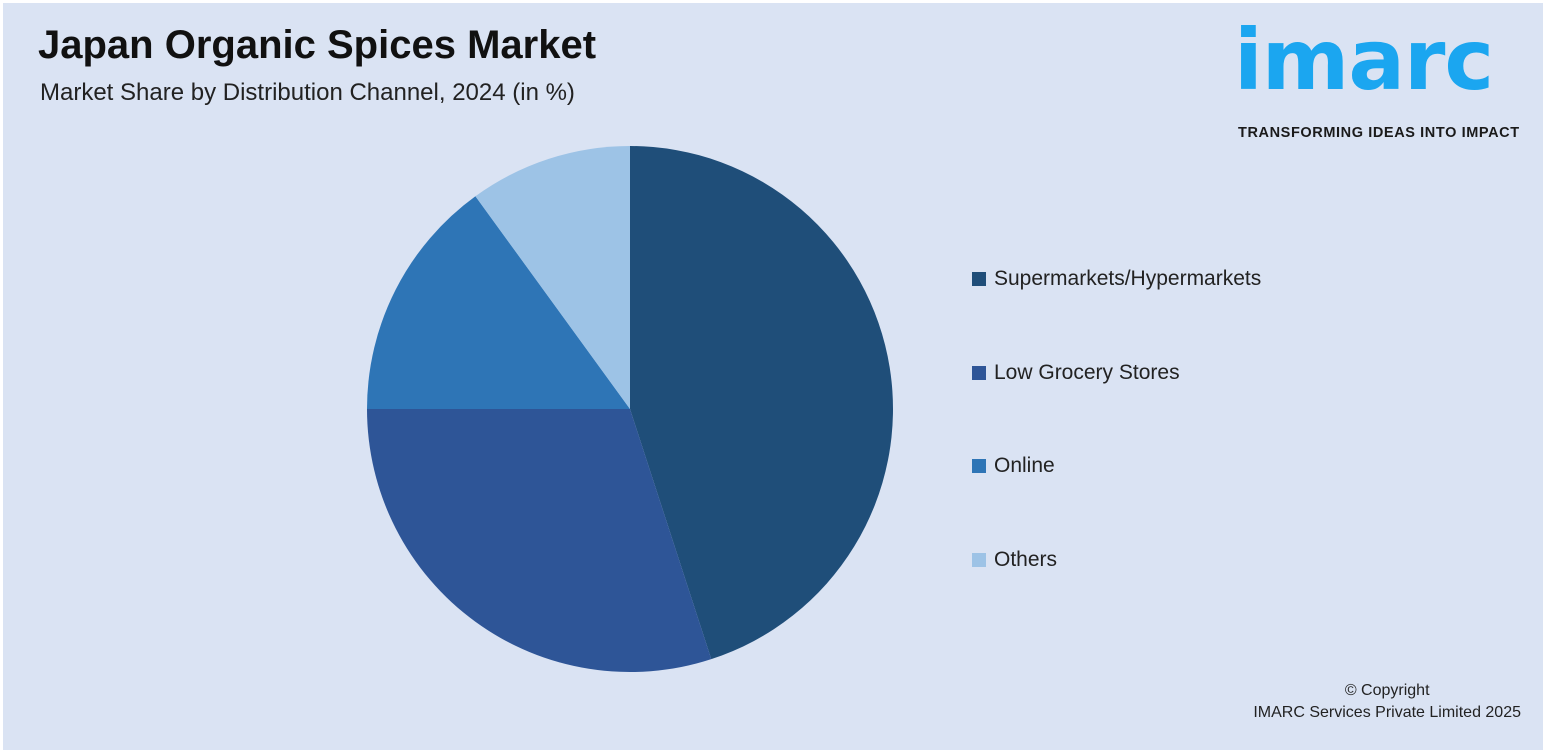 The image size is (1546, 753). I want to click on pie-slice-online, so click(498, 302).